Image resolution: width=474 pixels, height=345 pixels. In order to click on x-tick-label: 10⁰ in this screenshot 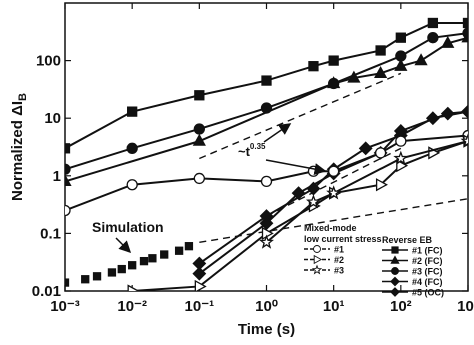, I will do `click(266, 306)`.